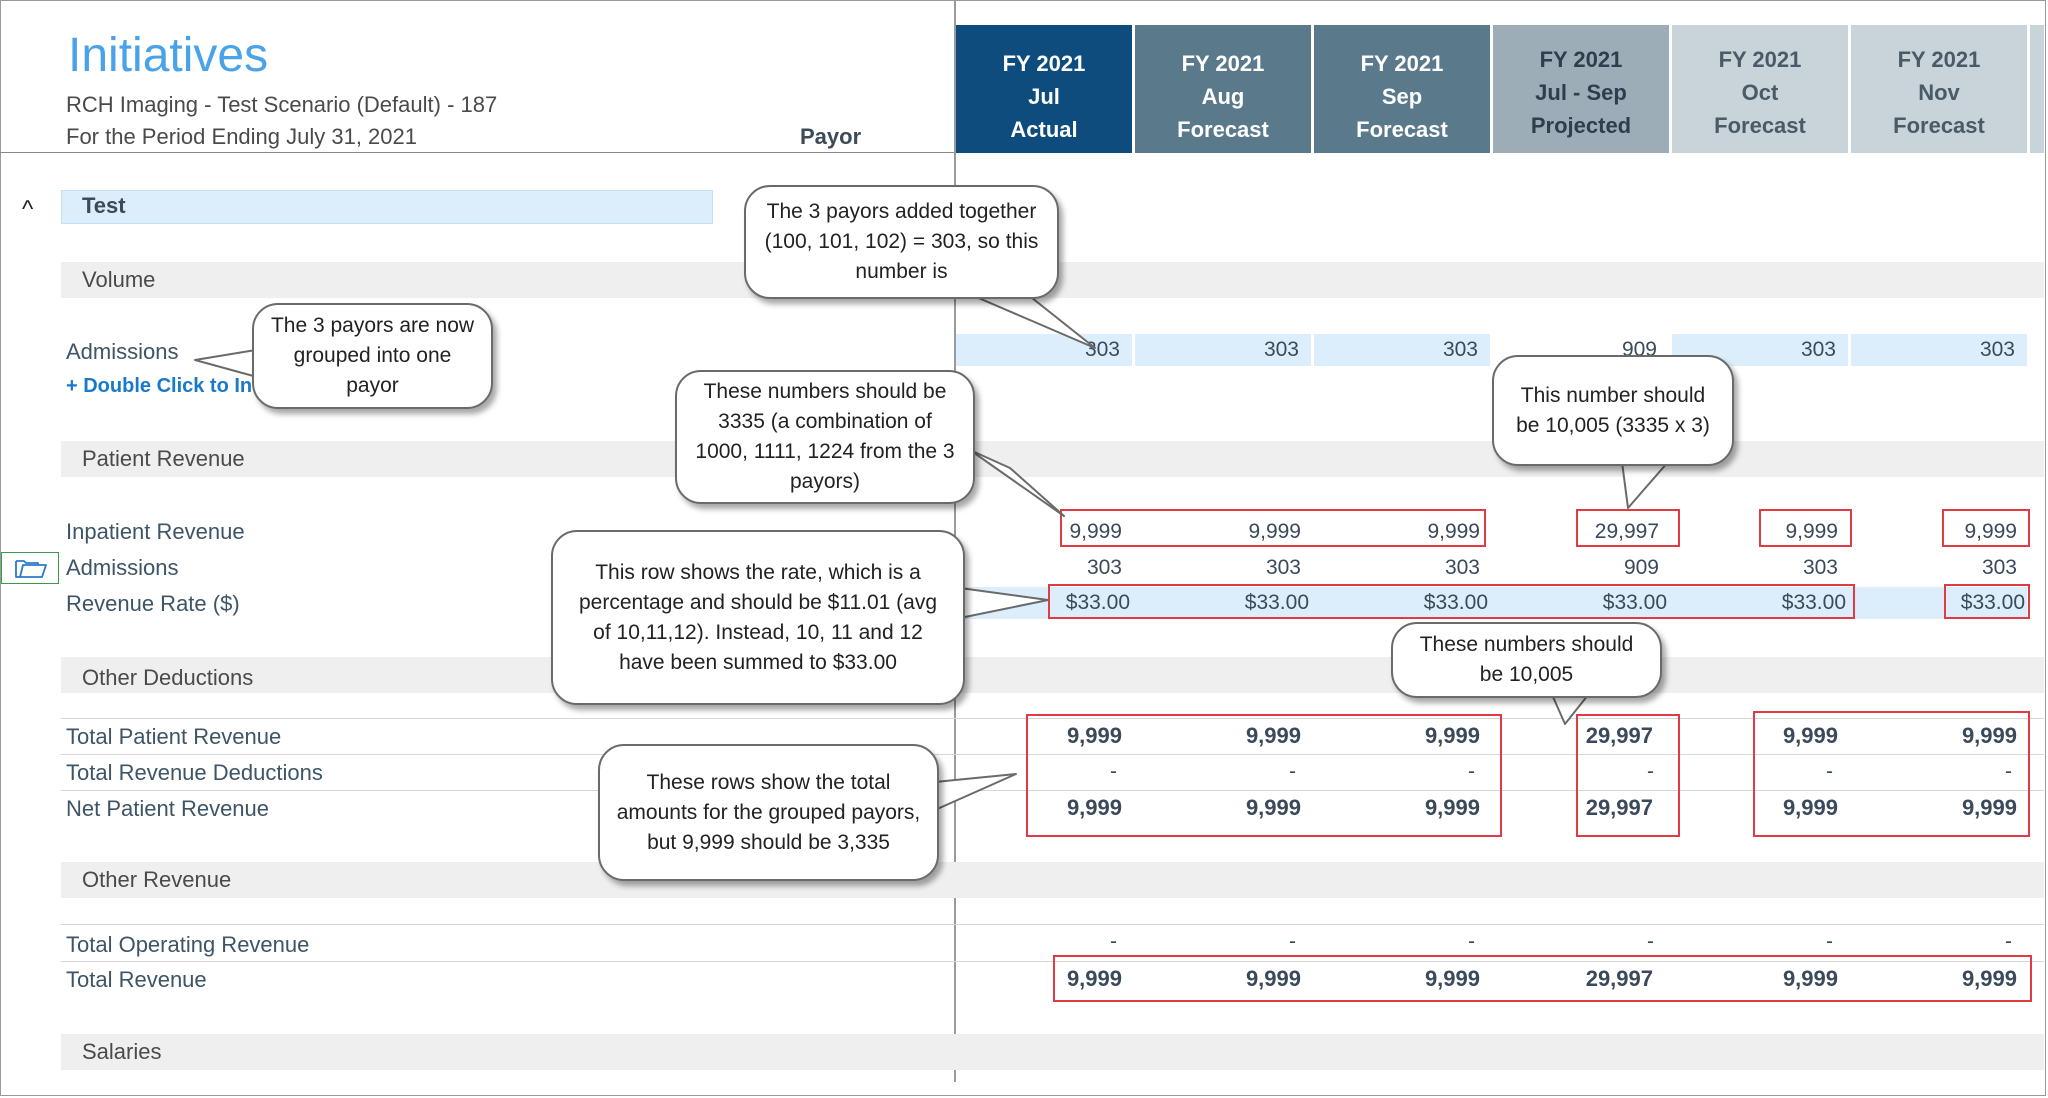 The width and height of the screenshot is (2048, 1098). What do you see at coordinates (188, 944) in the screenshot?
I see `row-label-total-operating-revenue: Total Operating Revenue` at bounding box center [188, 944].